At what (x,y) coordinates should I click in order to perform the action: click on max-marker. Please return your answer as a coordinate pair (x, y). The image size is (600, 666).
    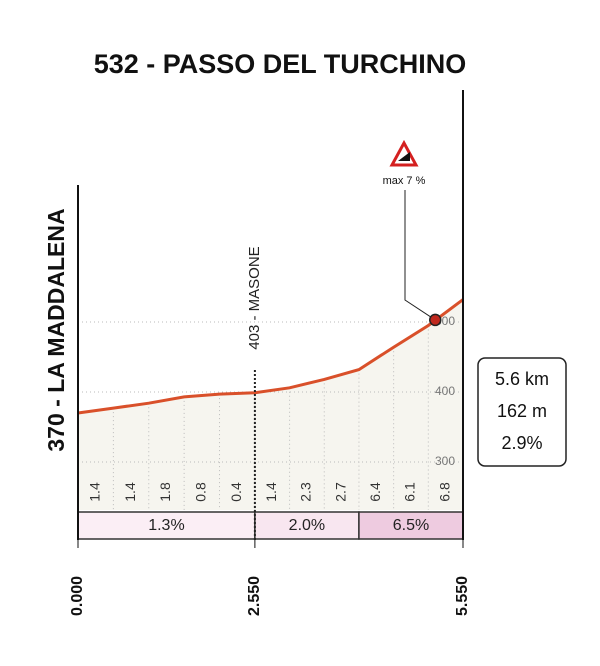
    Looking at the image, I should click on (435, 320).